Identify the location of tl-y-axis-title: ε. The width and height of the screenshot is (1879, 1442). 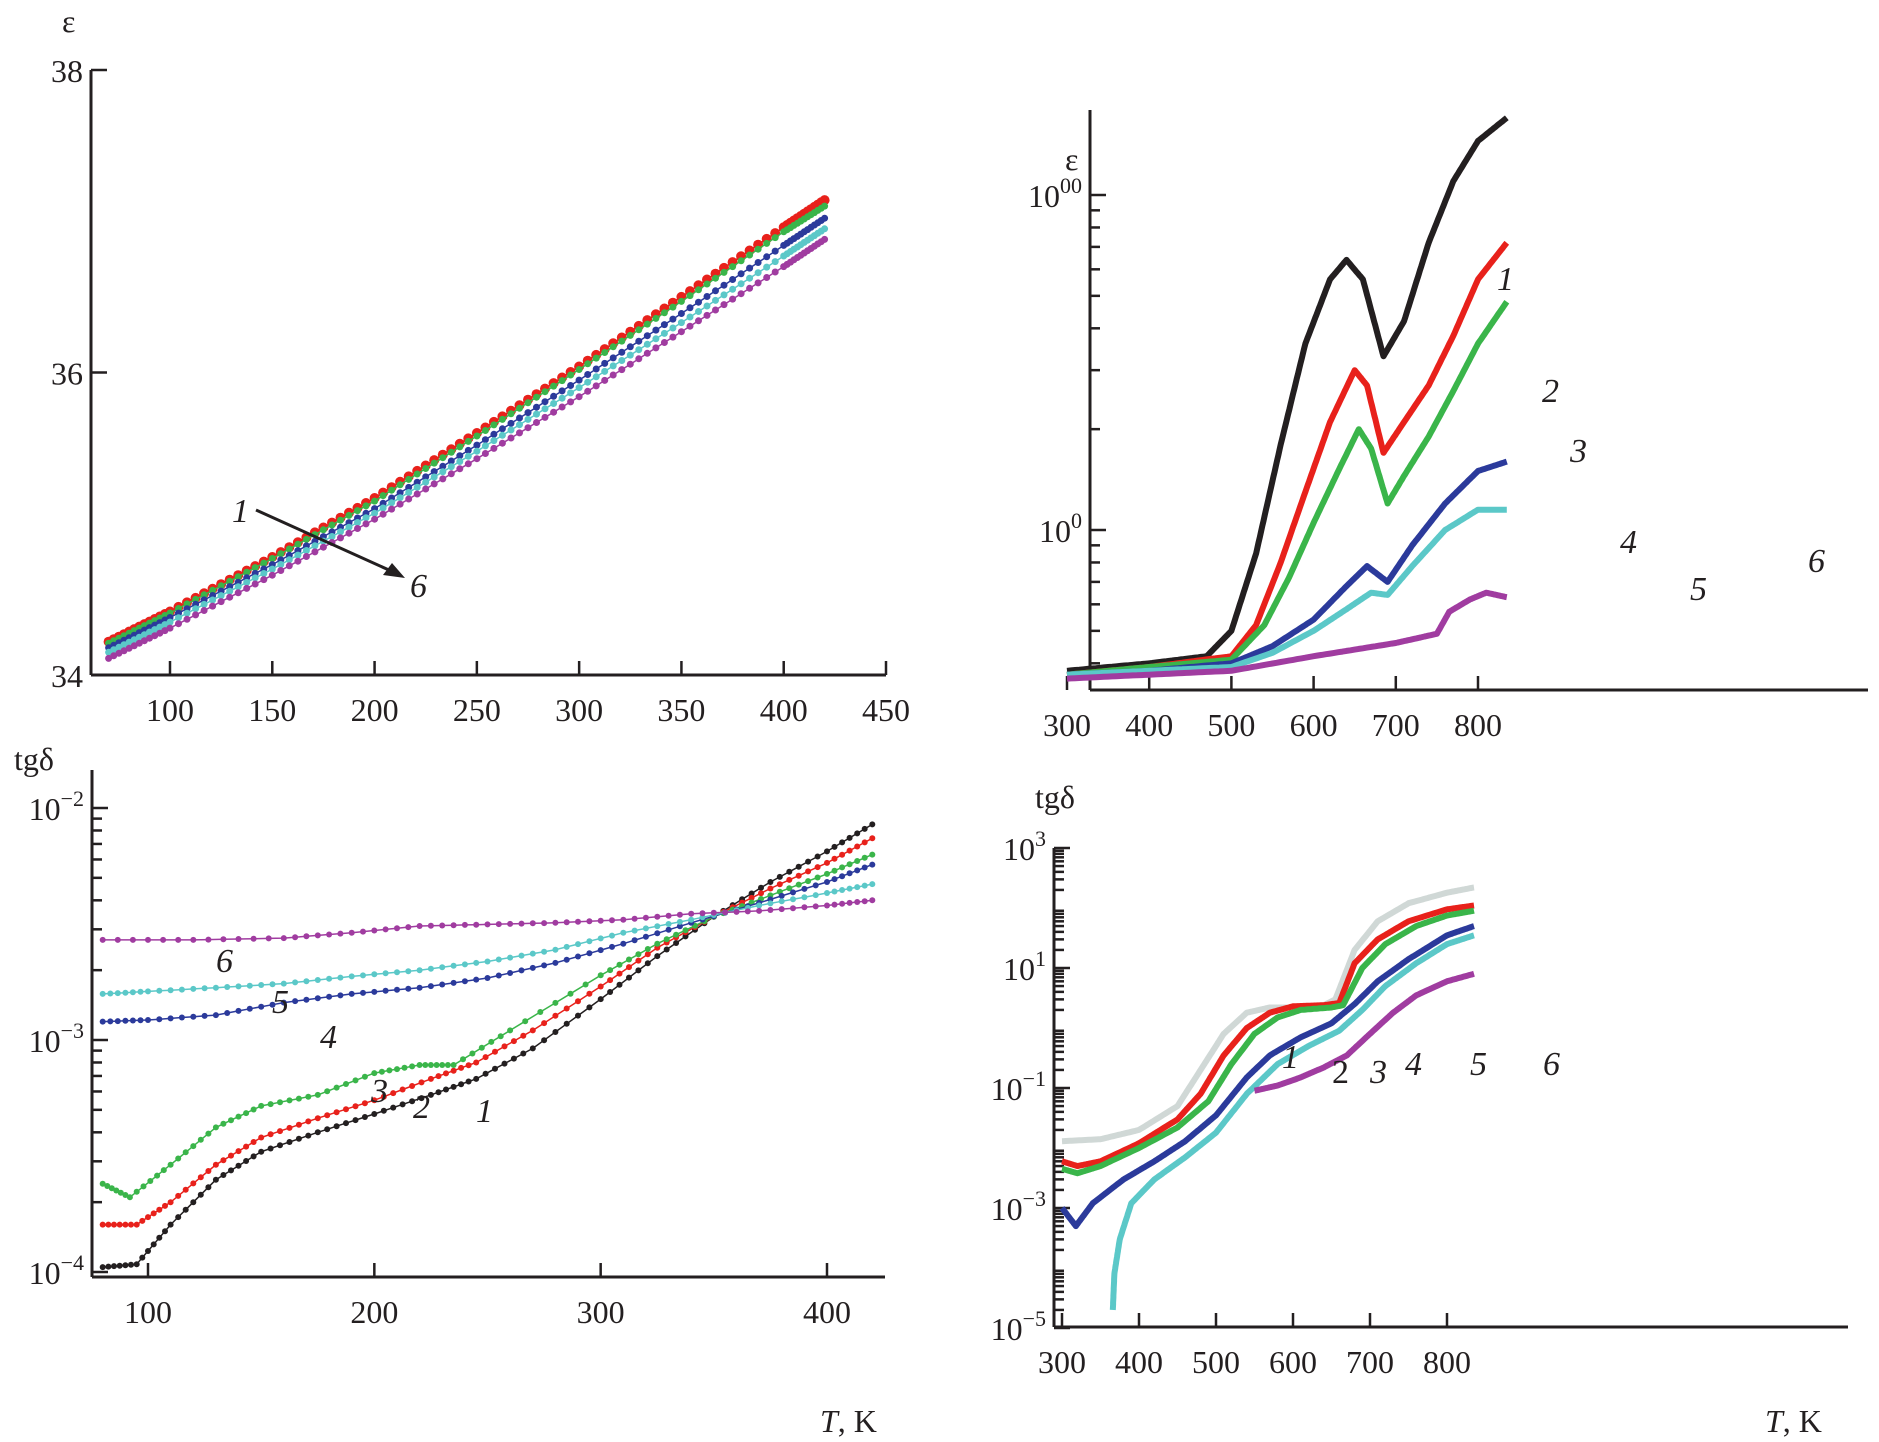
(68, 21).